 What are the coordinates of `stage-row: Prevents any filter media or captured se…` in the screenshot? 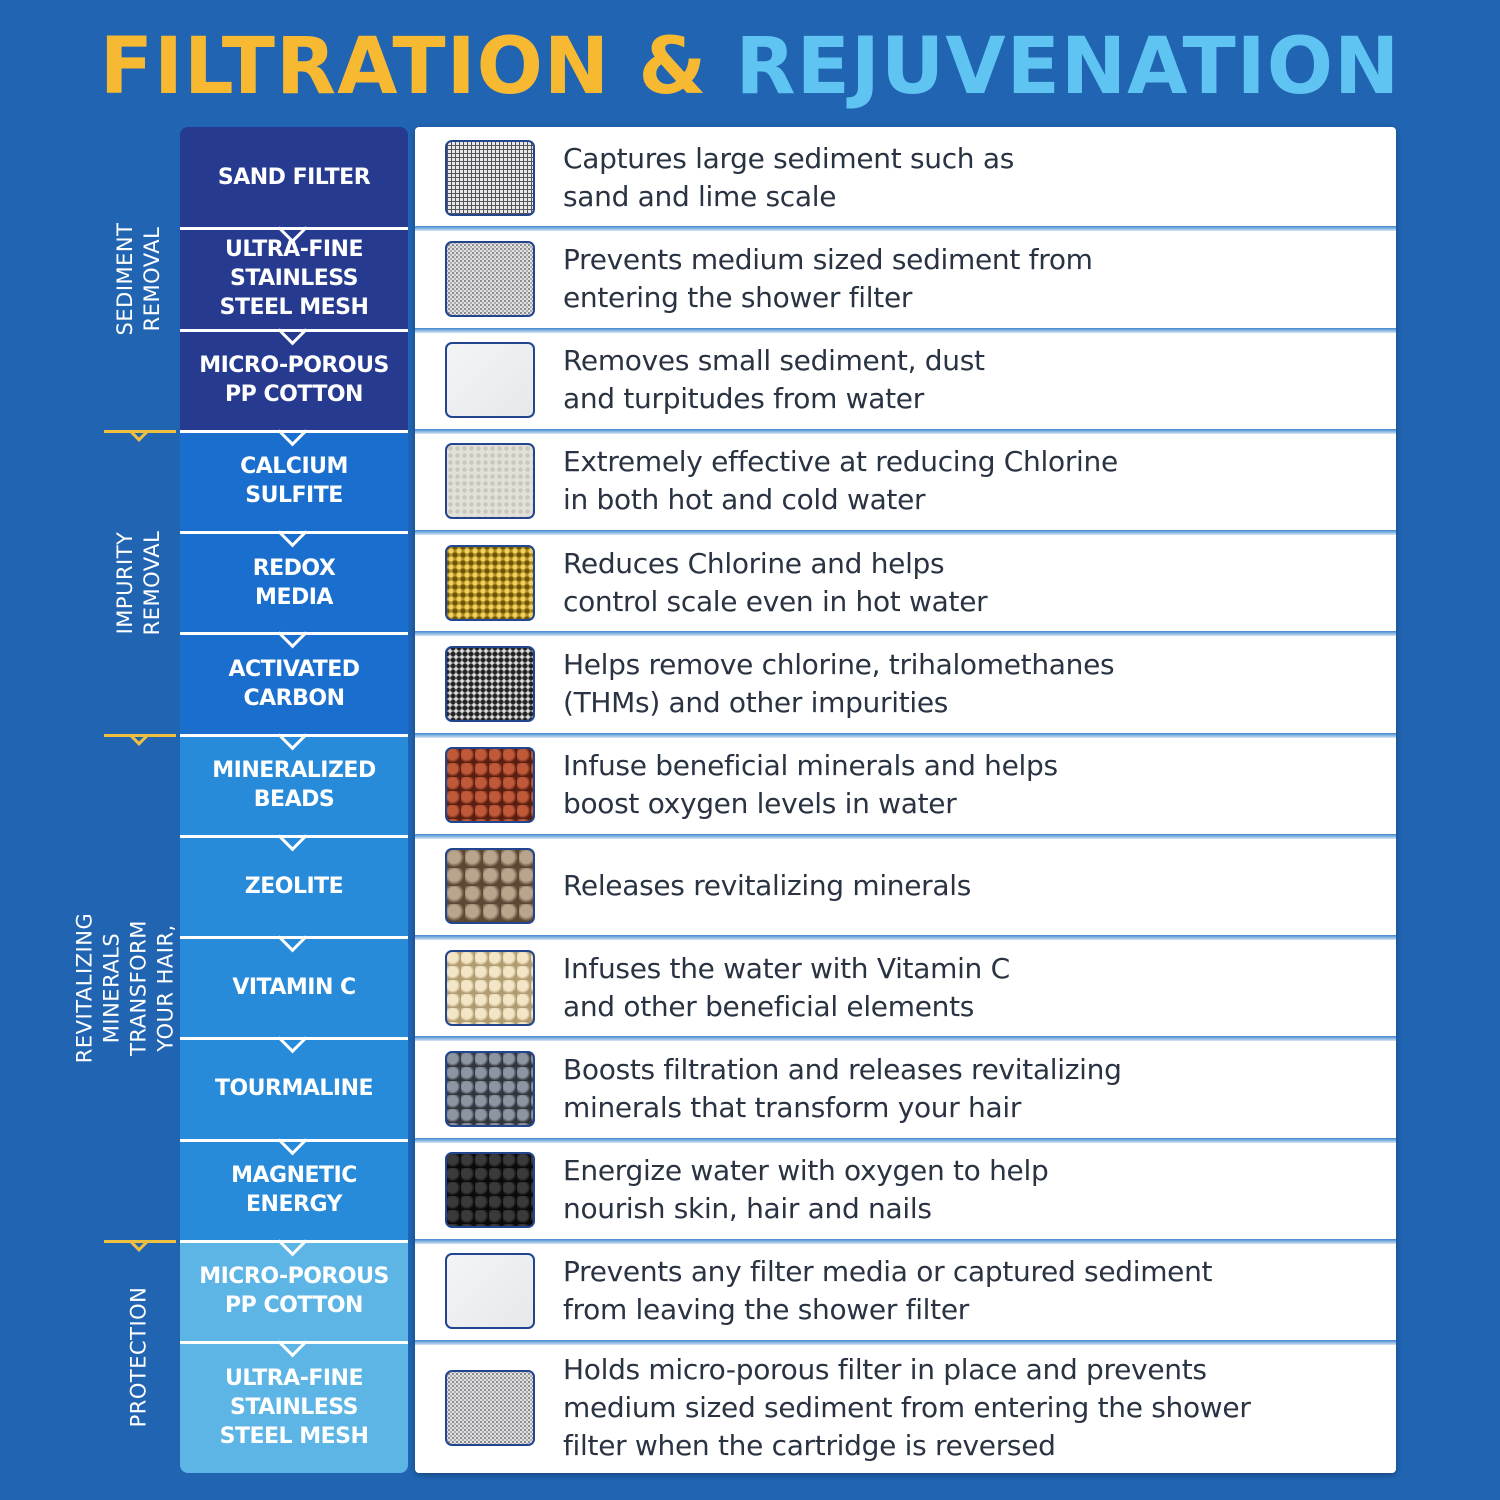 It's located at (905, 1291).